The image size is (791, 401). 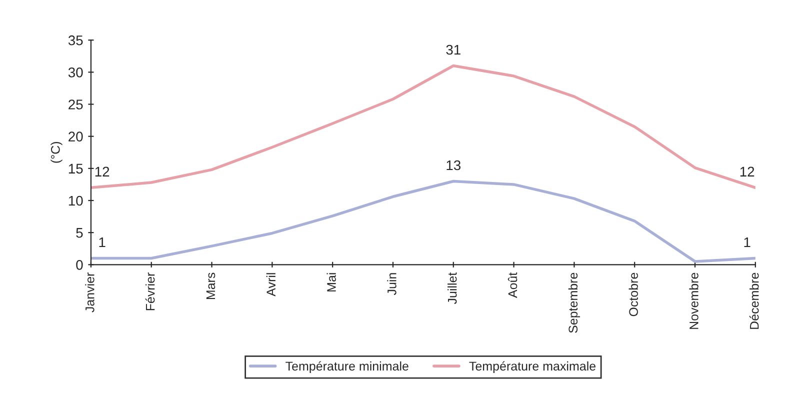 I want to click on y-tick-label: 15, so click(x=75, y=169).